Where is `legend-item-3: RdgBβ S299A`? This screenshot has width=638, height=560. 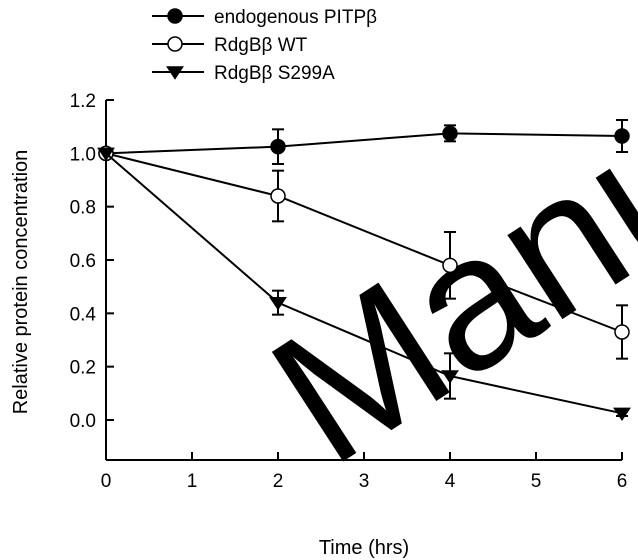 legend-item-3: RdgBβ S299A is located at coordinates (243, 73).